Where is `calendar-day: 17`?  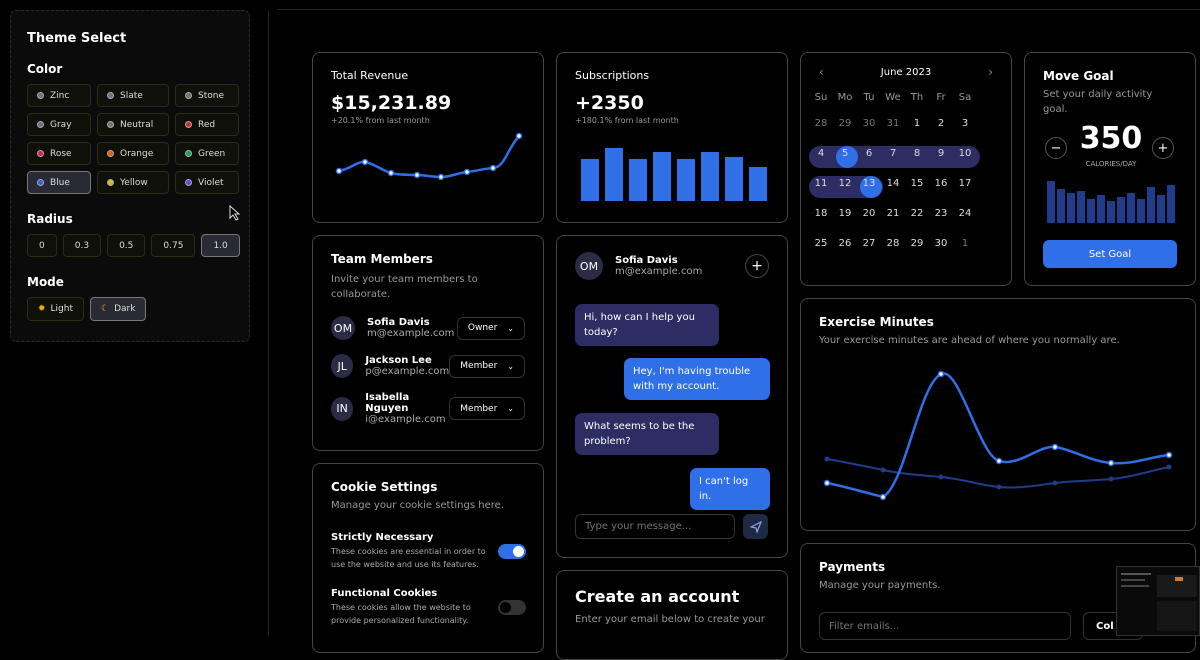 calendar-day: 17 is located at coordinates (965, 183).